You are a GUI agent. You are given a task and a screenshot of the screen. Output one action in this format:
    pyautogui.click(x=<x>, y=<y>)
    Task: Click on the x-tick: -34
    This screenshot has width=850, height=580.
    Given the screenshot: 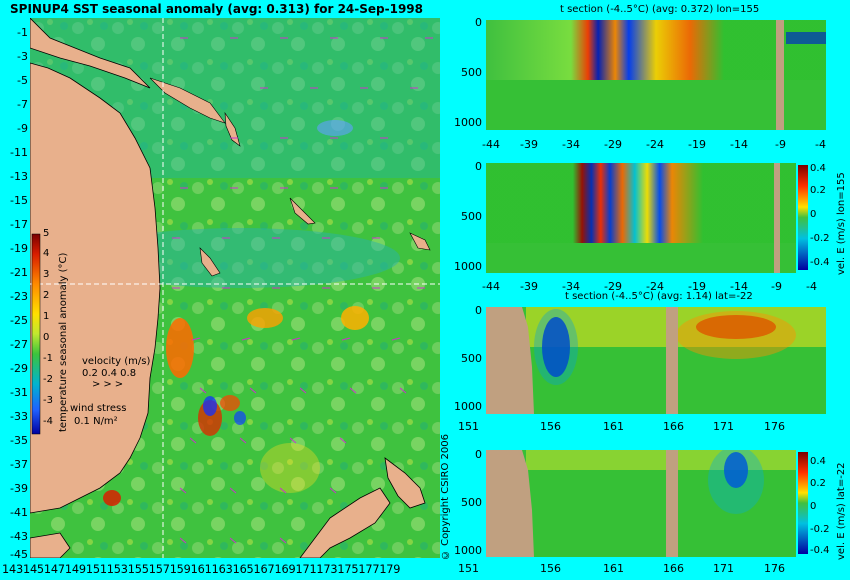 What is the action you would take?
    pyautogui.click(x=571, y=144)
    